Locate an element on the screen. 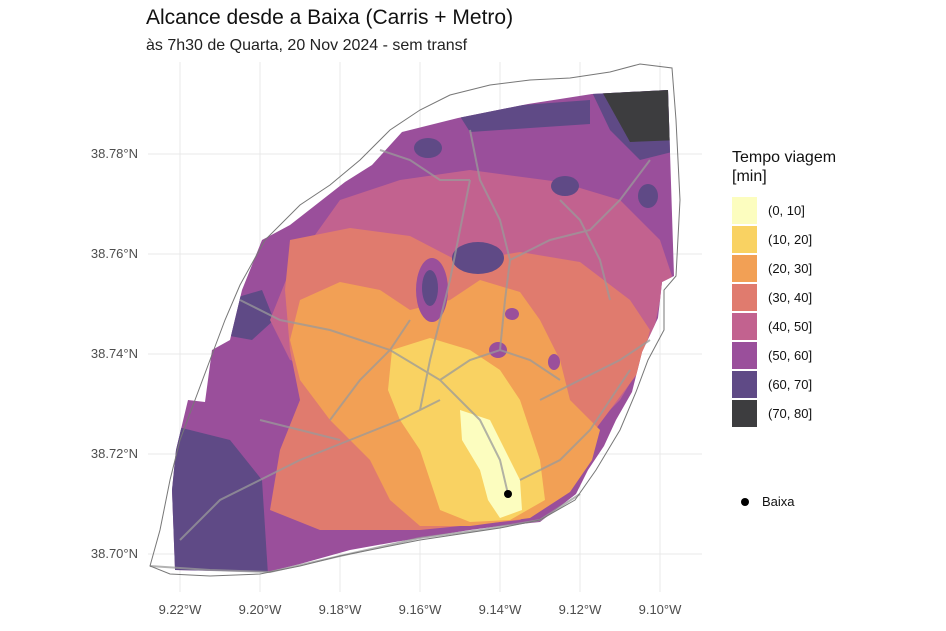  legend-item: (50, 60] is located at coordinates (802, 355).